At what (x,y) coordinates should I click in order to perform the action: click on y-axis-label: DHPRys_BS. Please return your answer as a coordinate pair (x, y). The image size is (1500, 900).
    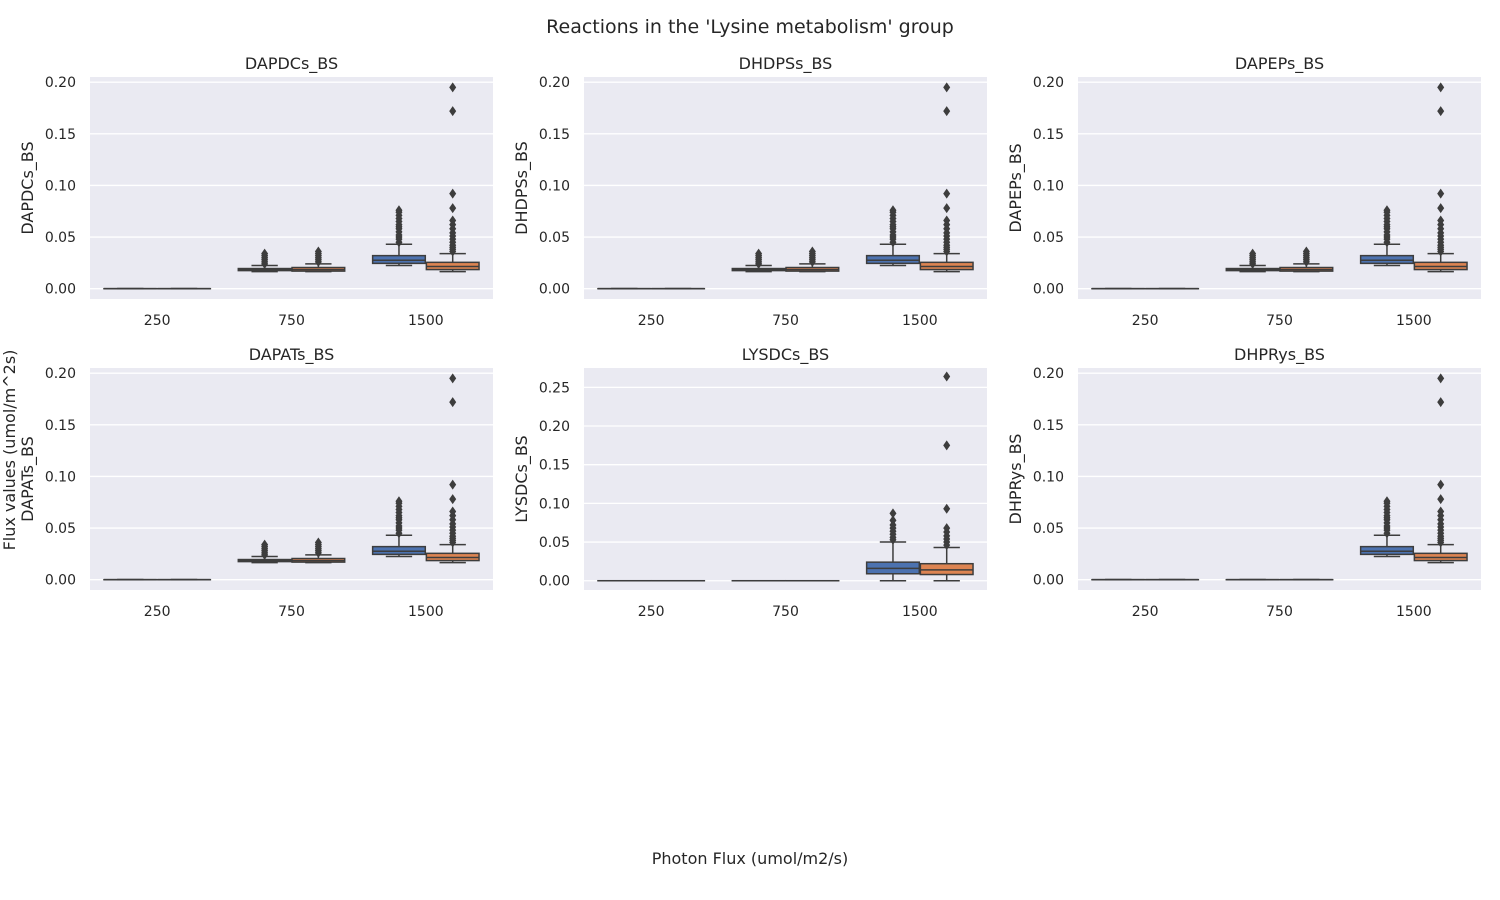
    Looking at the image, I should click on (1016, 479).